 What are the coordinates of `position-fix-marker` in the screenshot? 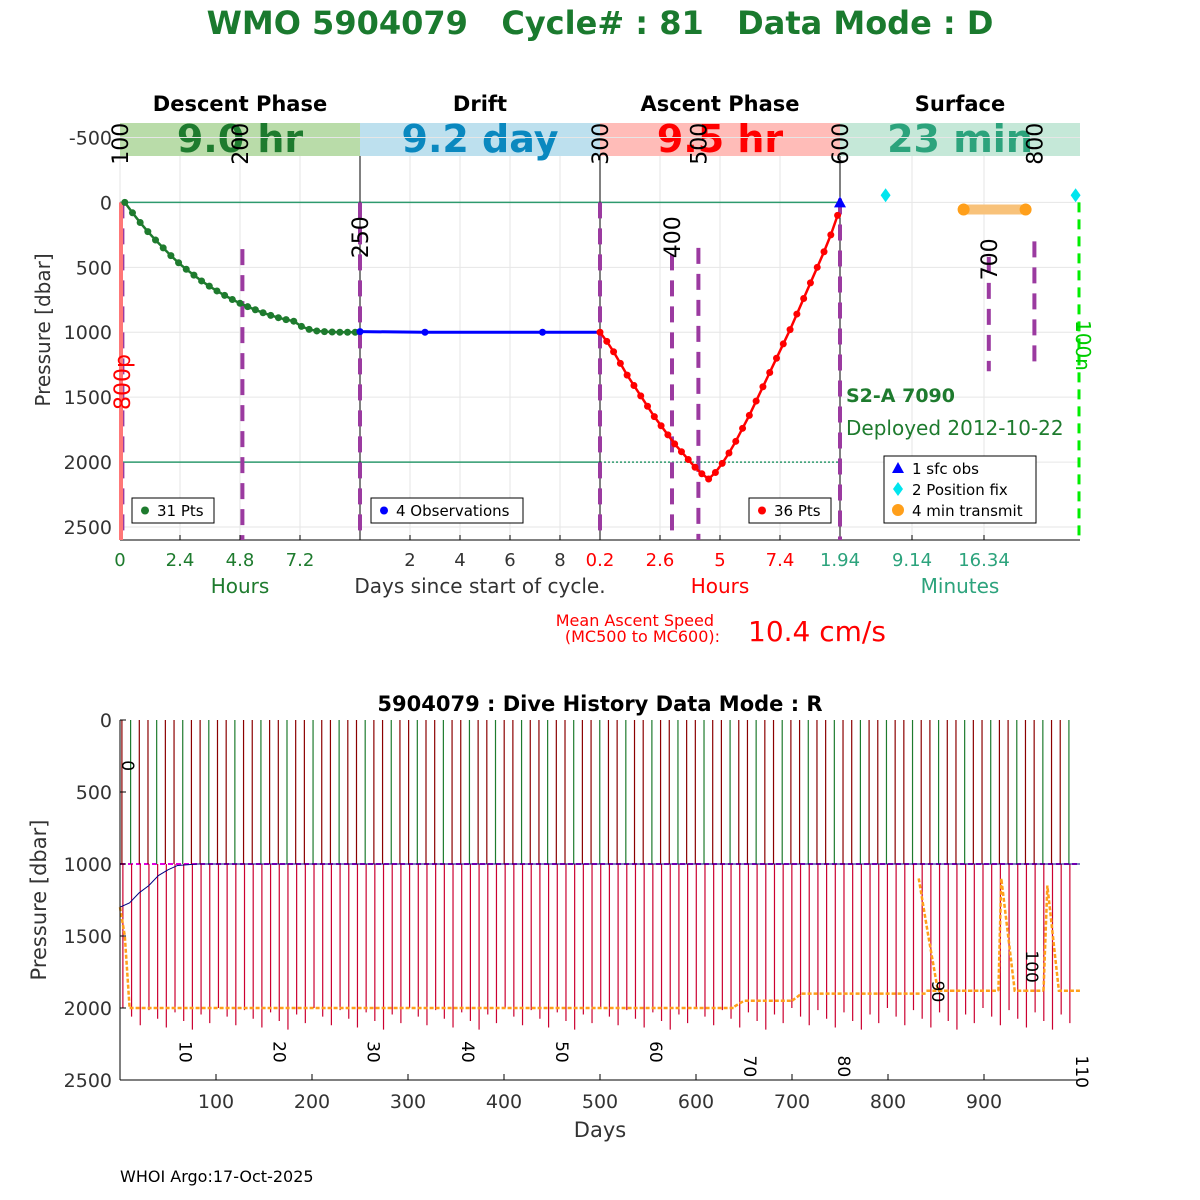 It's located at (1075, 195).